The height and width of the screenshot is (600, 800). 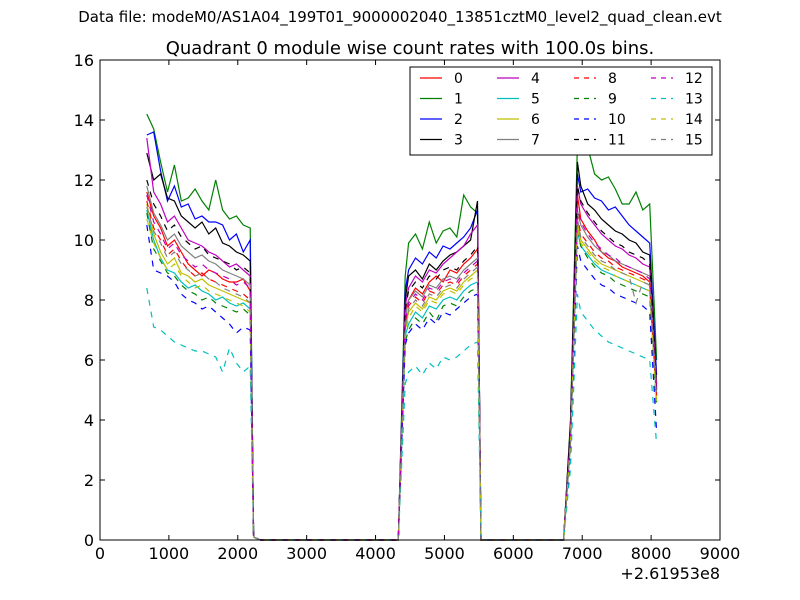 What do you see at coordinates (444, 553) in the screenshot?
I see `x-tick-label: 5000` at bounding box center [444, 553].